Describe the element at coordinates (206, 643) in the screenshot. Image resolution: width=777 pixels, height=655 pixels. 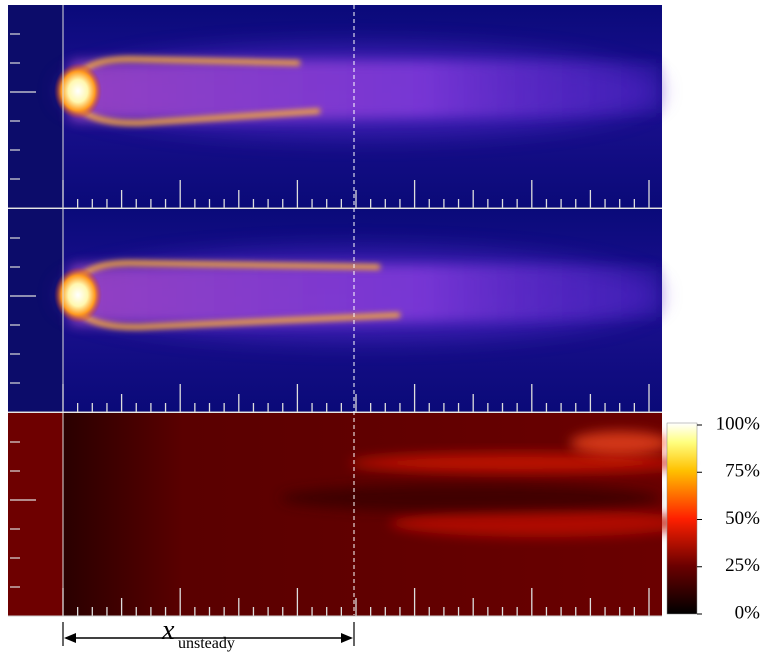
I see `annotation-subscript: unsteady` at that location.